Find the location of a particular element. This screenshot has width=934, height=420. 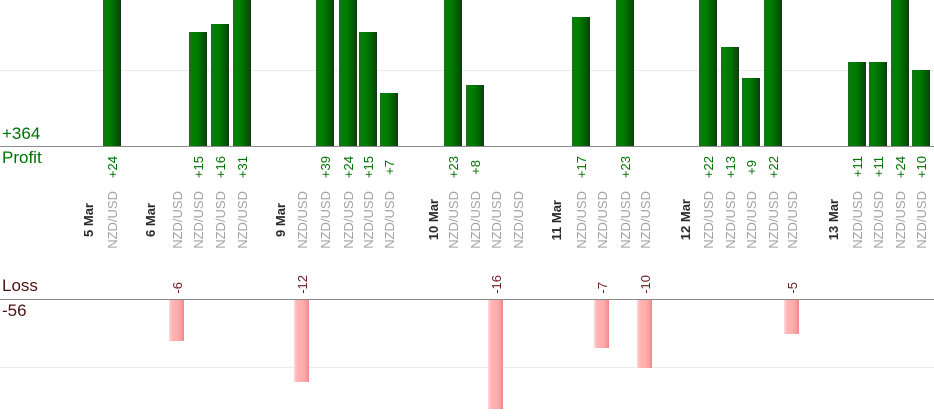

profit-value-label-text: +9 is located at coordinates (751, 167).